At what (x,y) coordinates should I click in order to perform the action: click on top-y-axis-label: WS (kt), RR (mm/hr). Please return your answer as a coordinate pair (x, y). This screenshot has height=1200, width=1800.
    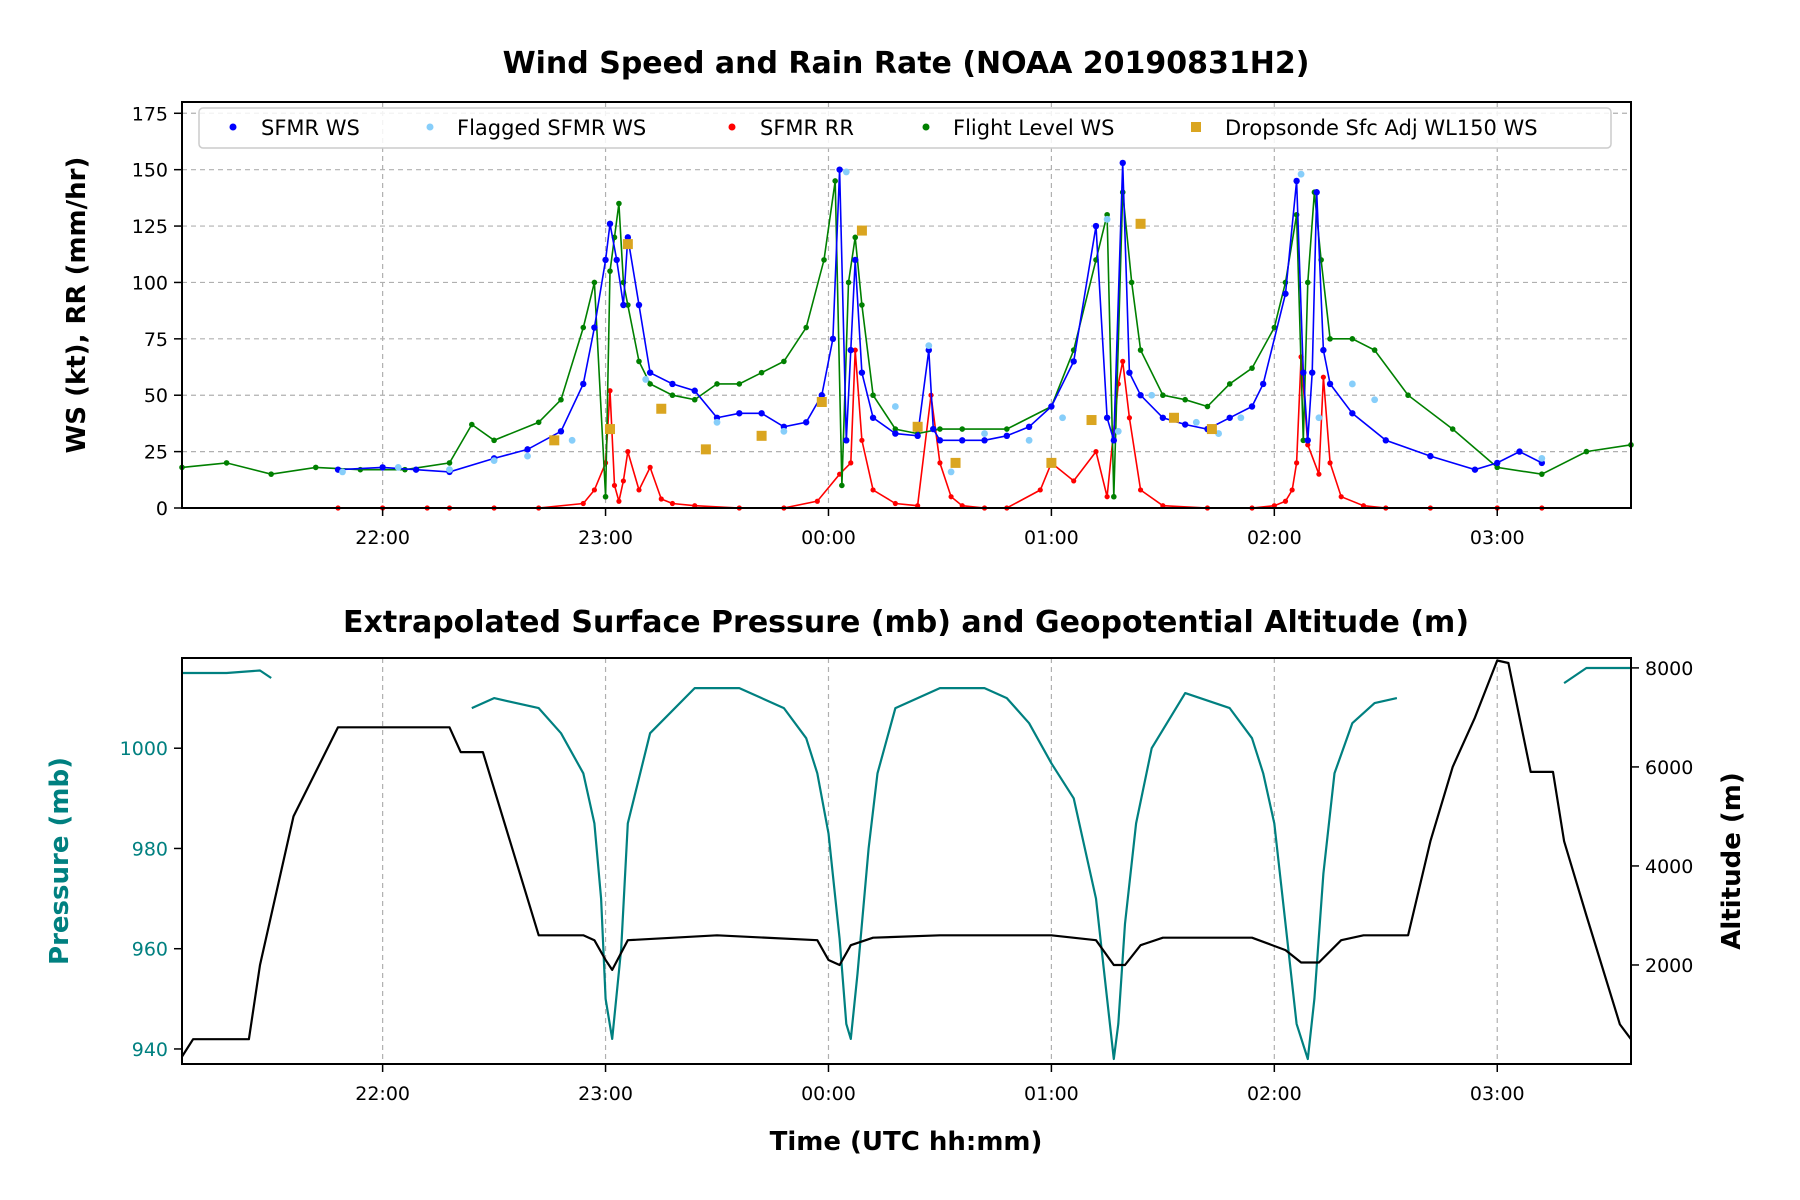
    Looking at the image, I should click on (77, 305).